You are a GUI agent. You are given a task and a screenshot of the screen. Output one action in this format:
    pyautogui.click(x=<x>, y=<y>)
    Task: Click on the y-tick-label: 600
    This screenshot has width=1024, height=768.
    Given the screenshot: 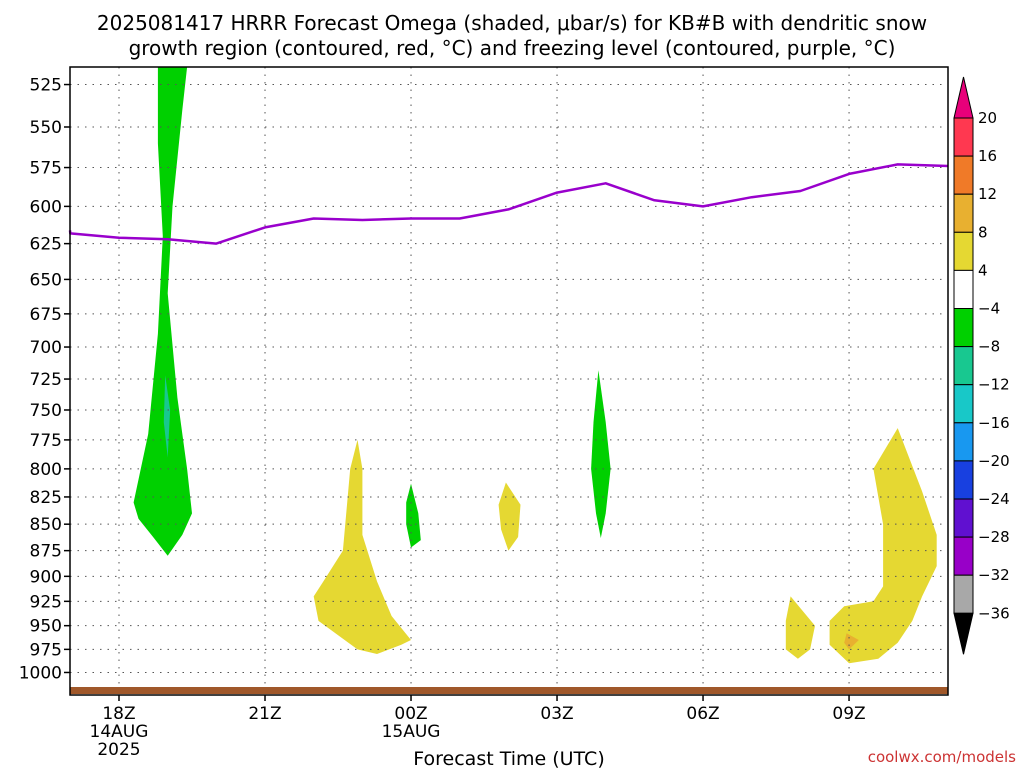 What is the action you would take?
    pyautogui.click(x=46, y=207)
    